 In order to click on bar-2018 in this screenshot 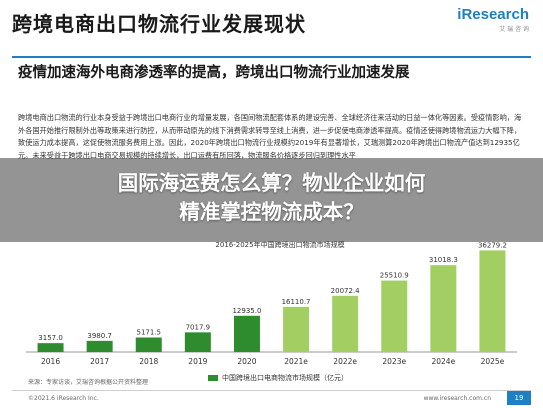, I will do `click(148, 344)`.